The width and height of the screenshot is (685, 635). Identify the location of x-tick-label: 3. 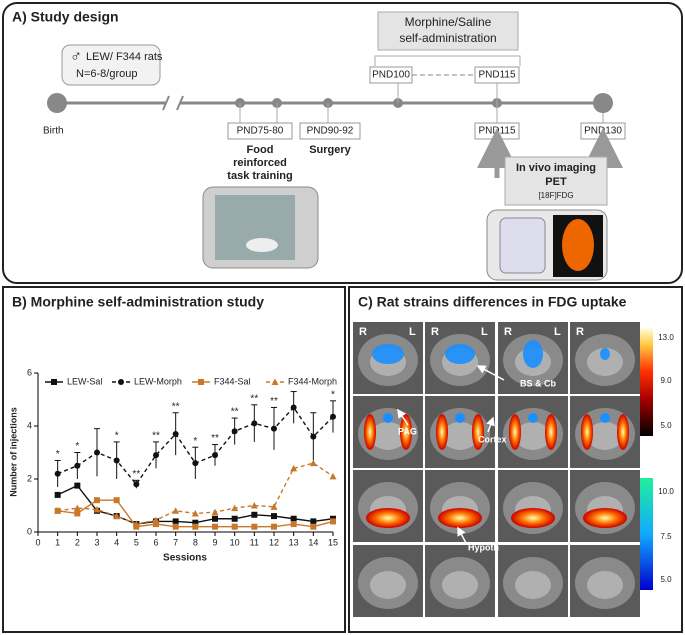
(96, 542).